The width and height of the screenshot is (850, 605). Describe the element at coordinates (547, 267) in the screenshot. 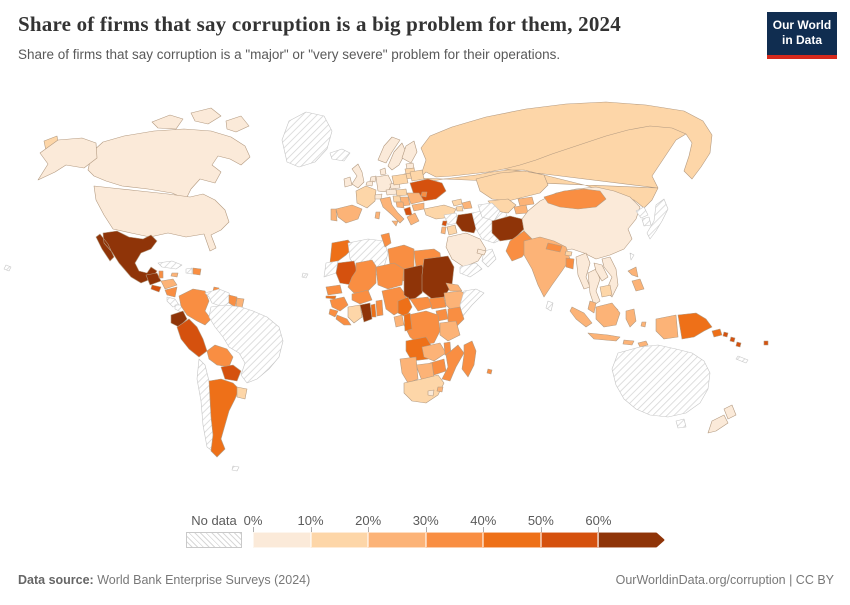

I see `country-india` at that location.